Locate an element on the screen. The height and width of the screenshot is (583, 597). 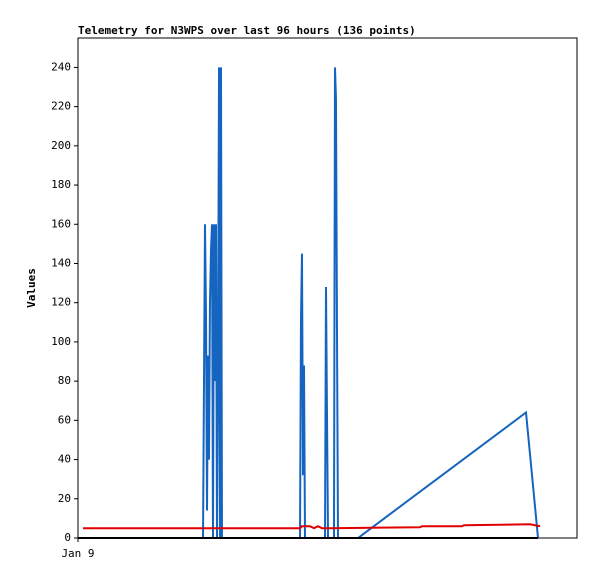
series-line is located at coordinates (311, 526).